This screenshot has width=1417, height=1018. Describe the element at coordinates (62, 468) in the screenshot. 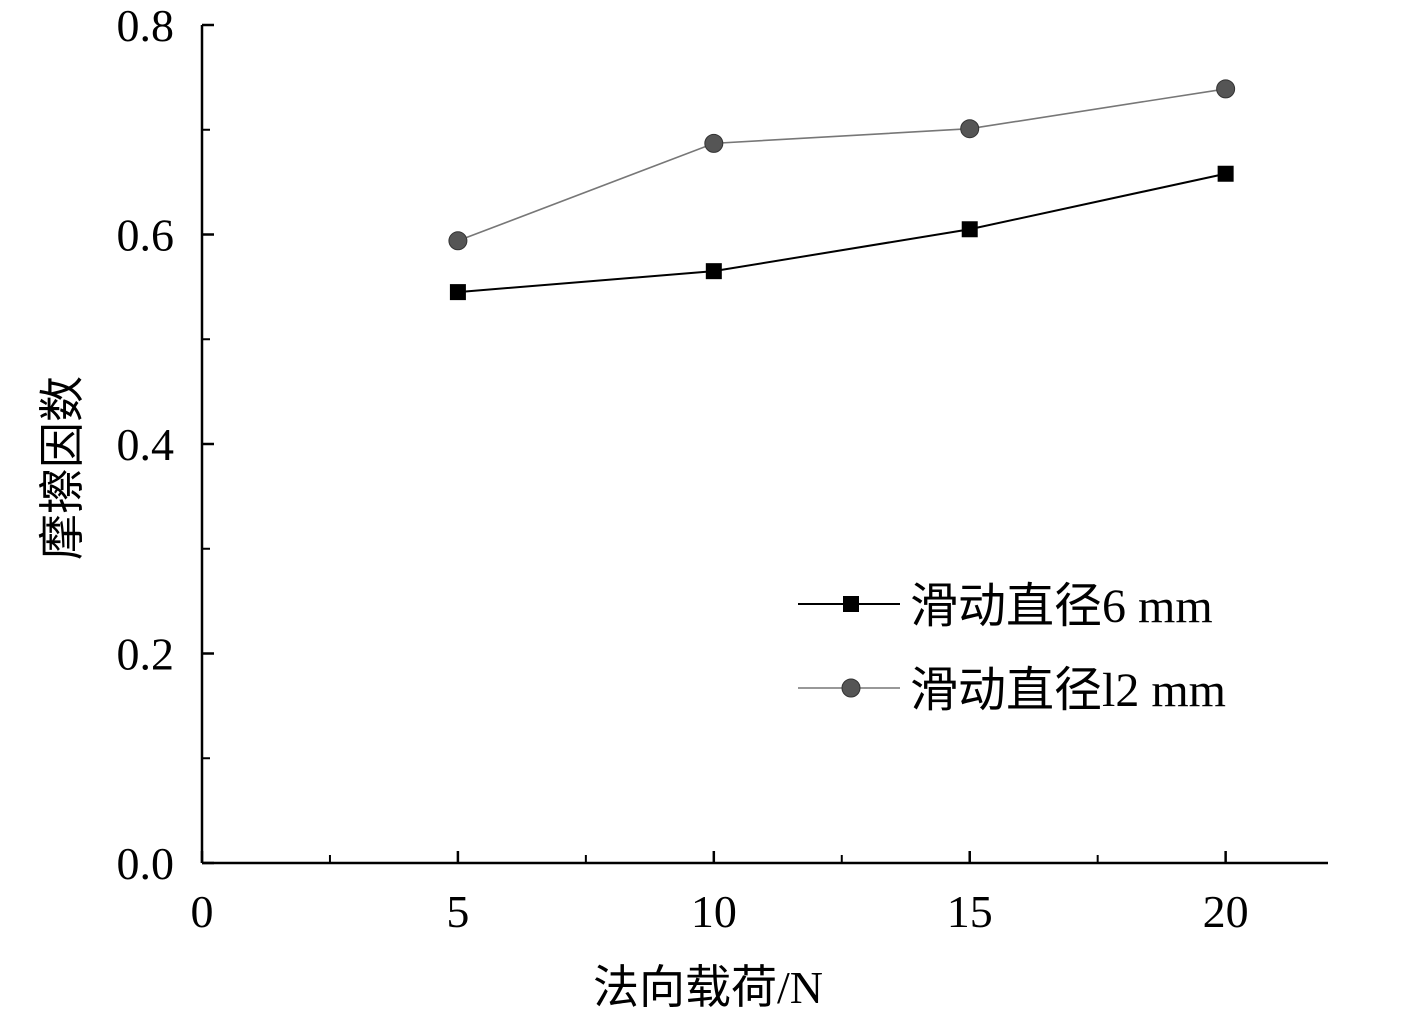

I see `y-axis-label: 摩擦因数` at that location.